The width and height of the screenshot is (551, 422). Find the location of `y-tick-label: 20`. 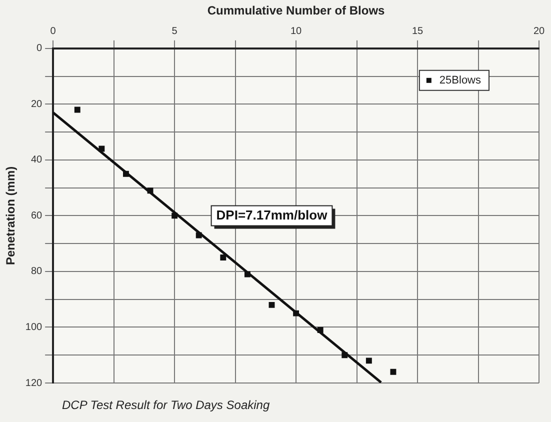

y-tick-label: 20 is located at coordinates (36, 104).